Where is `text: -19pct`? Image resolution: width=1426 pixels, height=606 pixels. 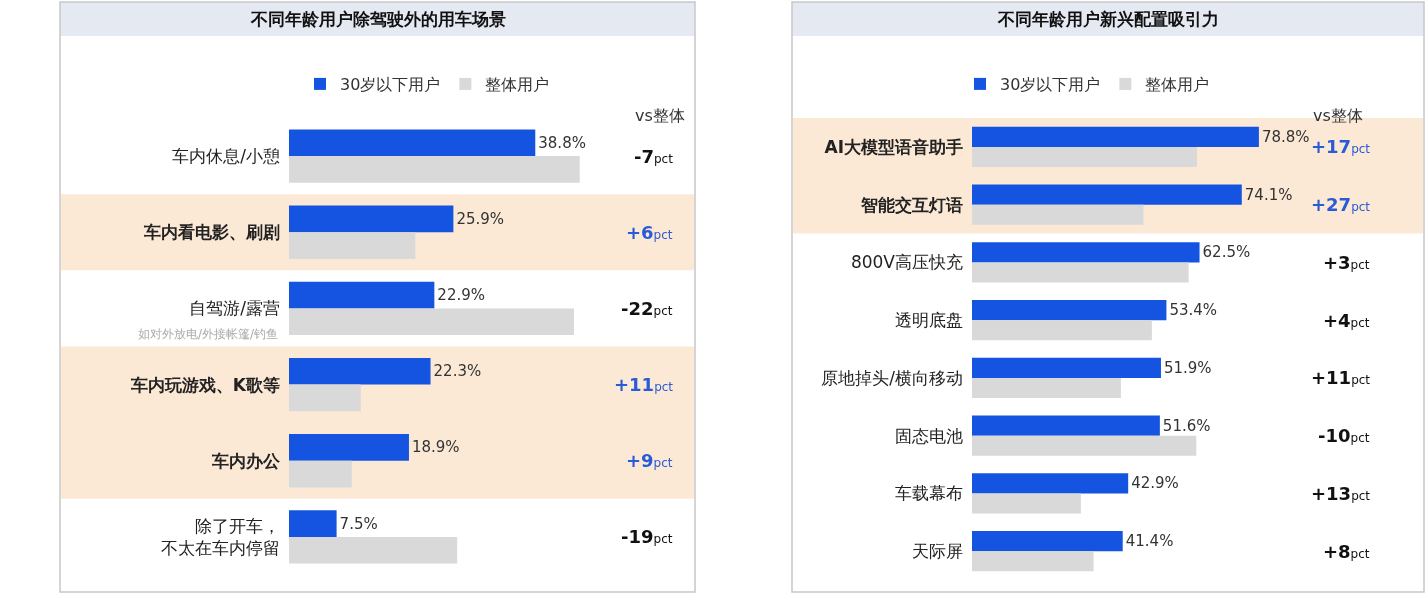 text: -19pct is located at coordinates (647, 536).